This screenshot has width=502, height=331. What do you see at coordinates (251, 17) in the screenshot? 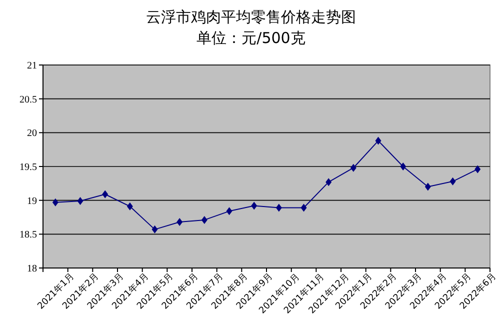
I see `chart-title: 云浮市鸡肉平均零售价格走势图` at bounding box center [251, 17].